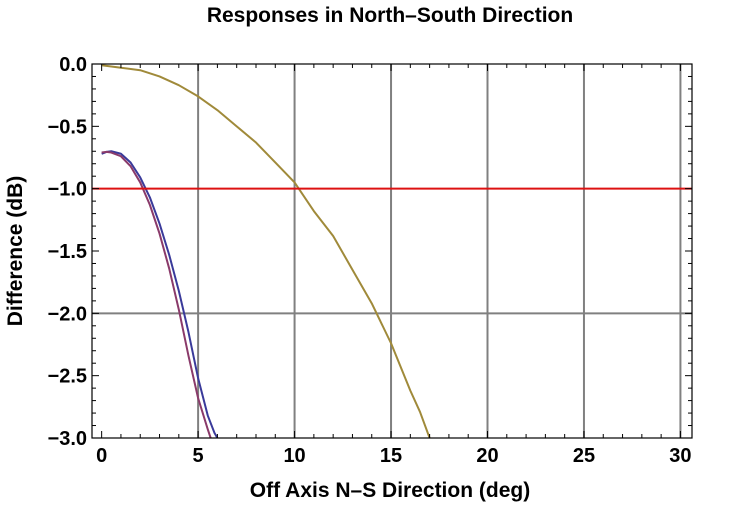  I want to click on y-tick-label: −2.0, so click(67, 314).